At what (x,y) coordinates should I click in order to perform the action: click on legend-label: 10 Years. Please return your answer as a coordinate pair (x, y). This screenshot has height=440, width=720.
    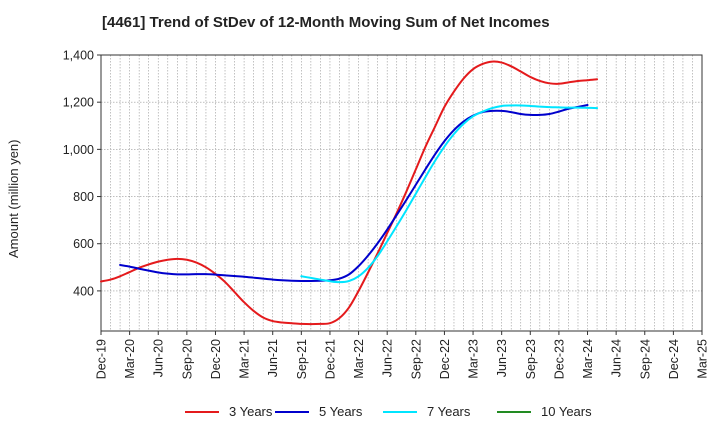
    Looking at the image, I should click on (566, 411).